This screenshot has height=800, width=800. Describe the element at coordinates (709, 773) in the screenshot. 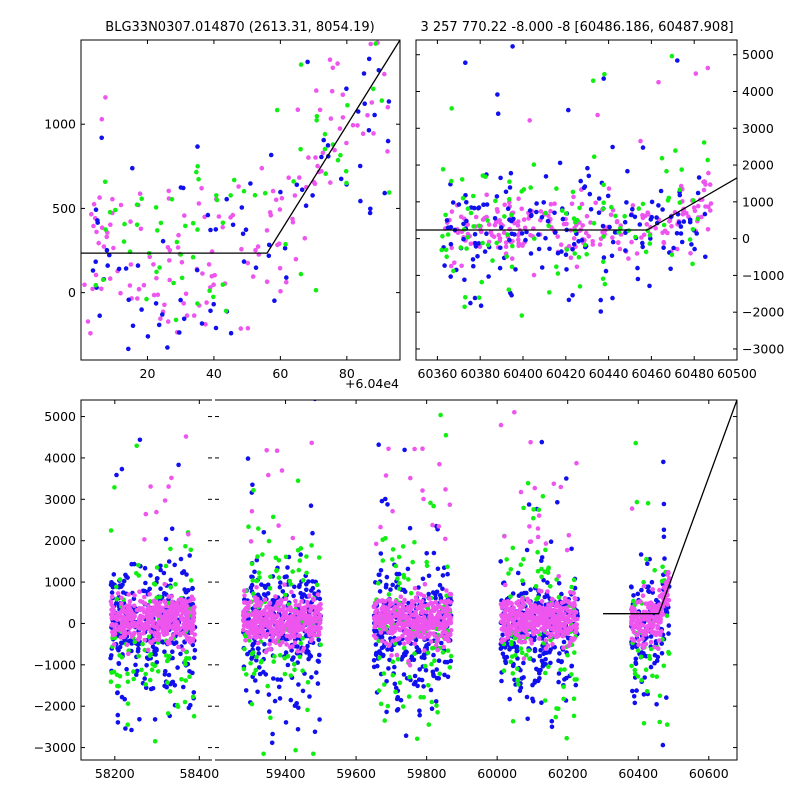

I see `x-tick-label: 60600` at that location.